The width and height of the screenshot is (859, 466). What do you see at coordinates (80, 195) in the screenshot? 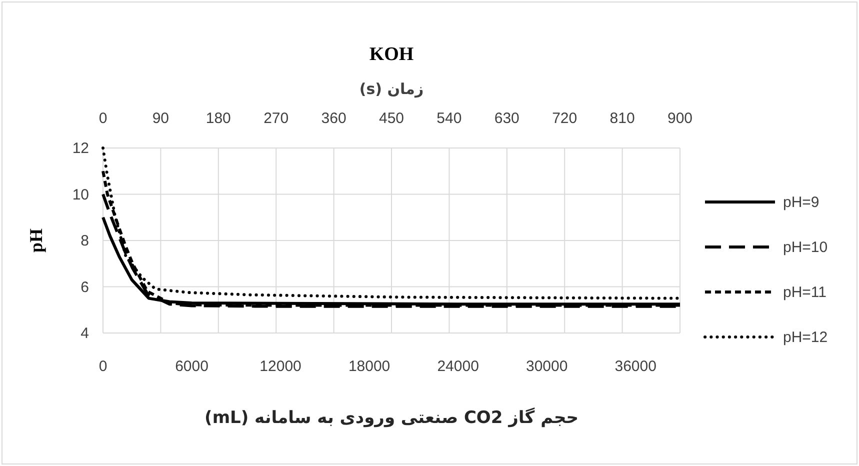
I see `y-tick-label: 10` at bounding box center [80, 195].